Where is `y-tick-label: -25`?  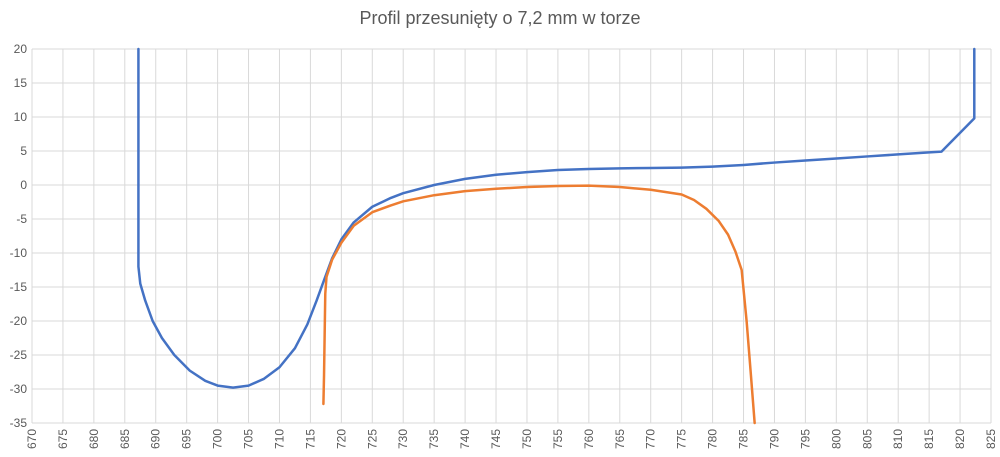
y-tick-label: -25 is located at coordinates (19, 355).